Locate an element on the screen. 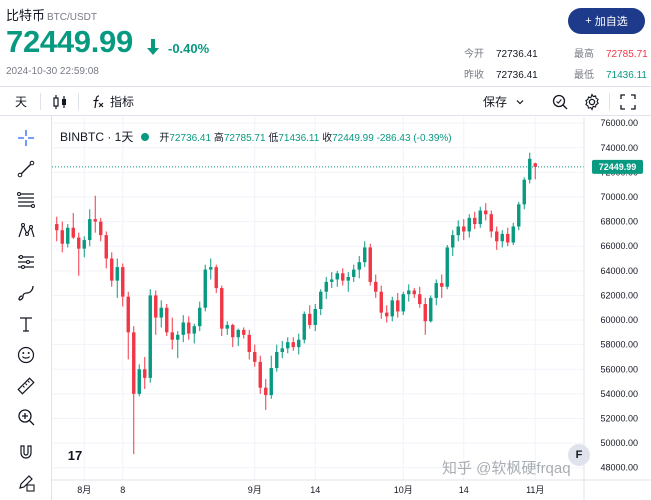  emoji-tool is located at coordinates (26, 355).